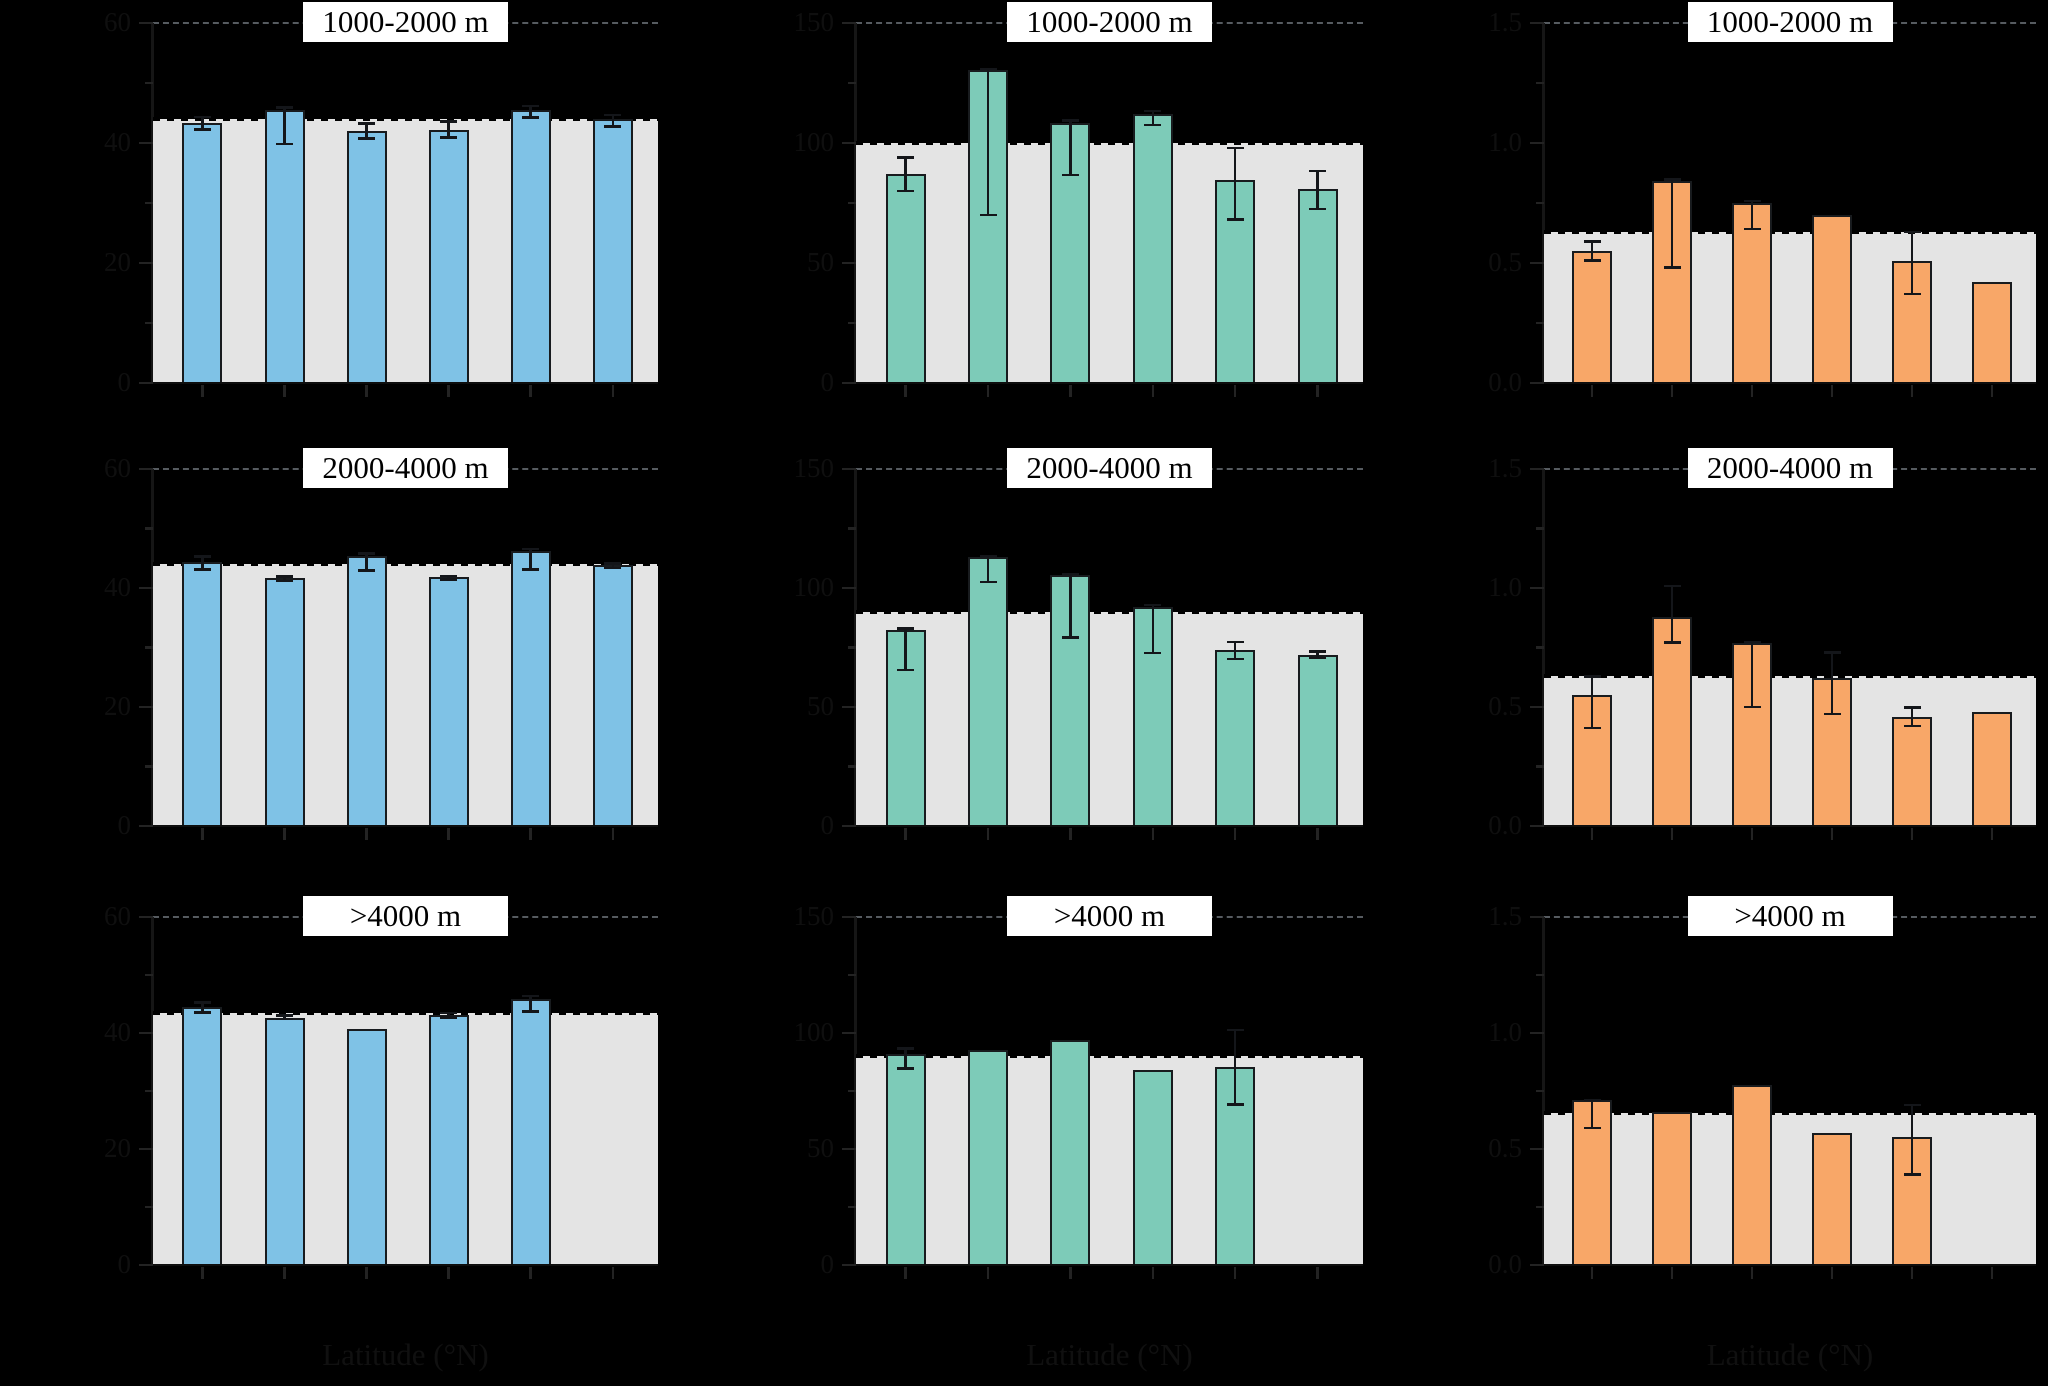 The image size is (2048, 1386). I want to click on y-tick-label: 0.0, so click(1505, 825).